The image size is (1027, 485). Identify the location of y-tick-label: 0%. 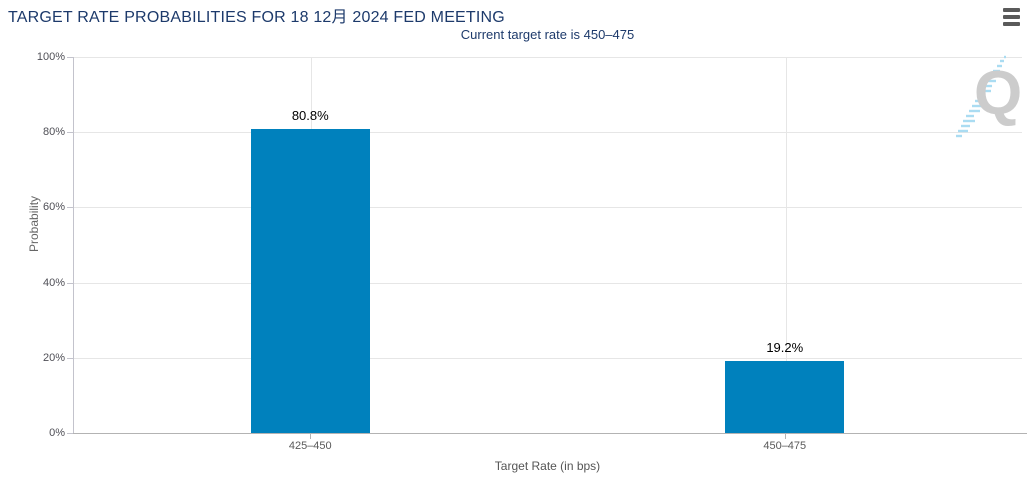
(57, 433).